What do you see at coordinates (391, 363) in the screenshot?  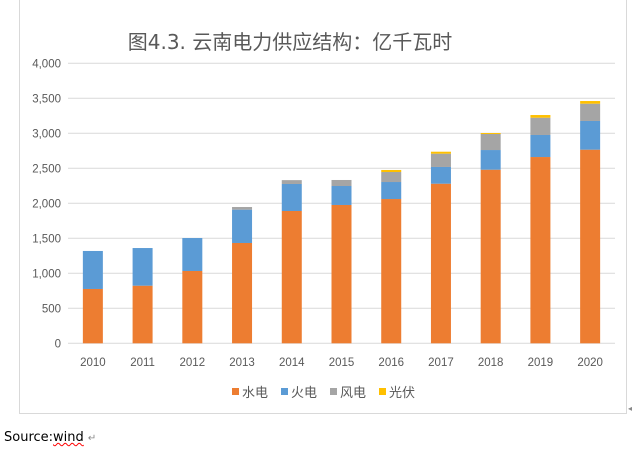 I see `x-tick-label: 2016` at bounding box center [391, 363].